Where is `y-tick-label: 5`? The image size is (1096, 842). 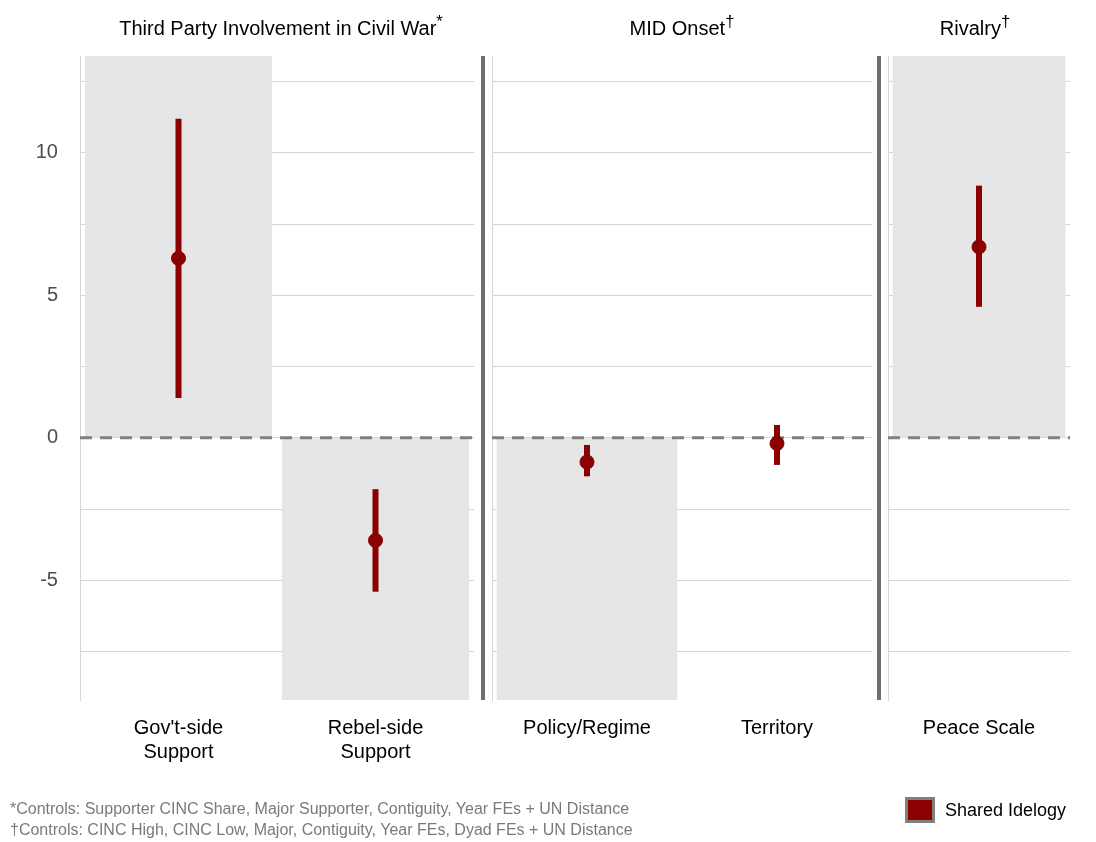 y-tick-label: 5 is located at coordinates (52, 293).